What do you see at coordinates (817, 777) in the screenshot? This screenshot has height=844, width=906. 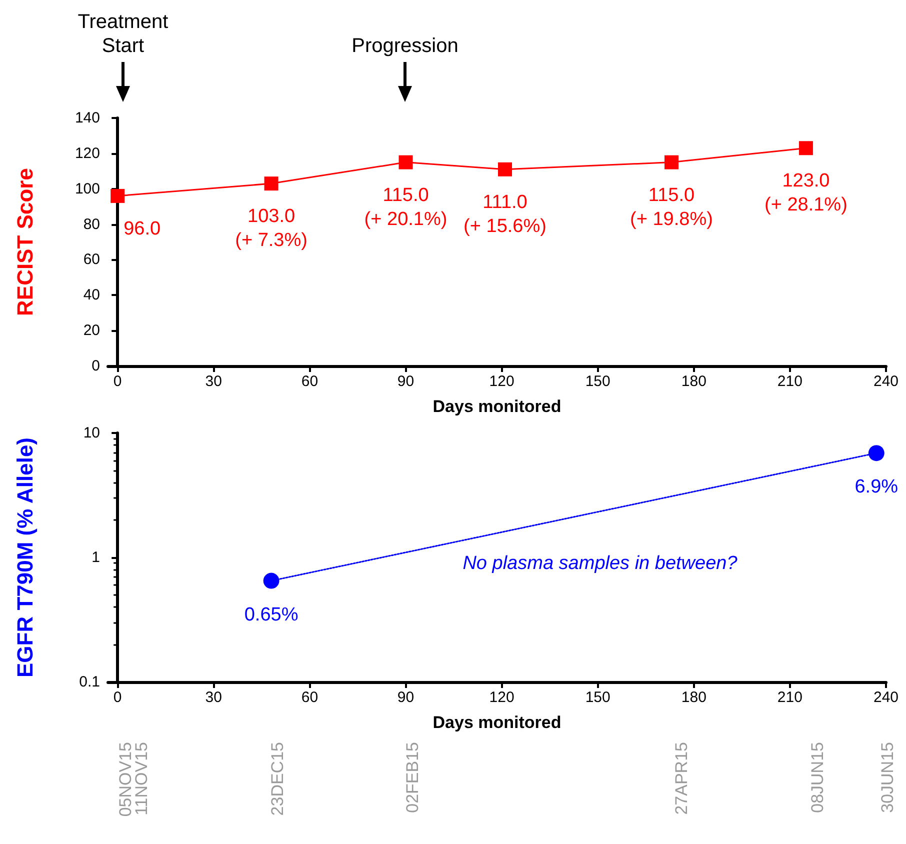 I see `text: 08JUN15` at bounding box center [817, 777].